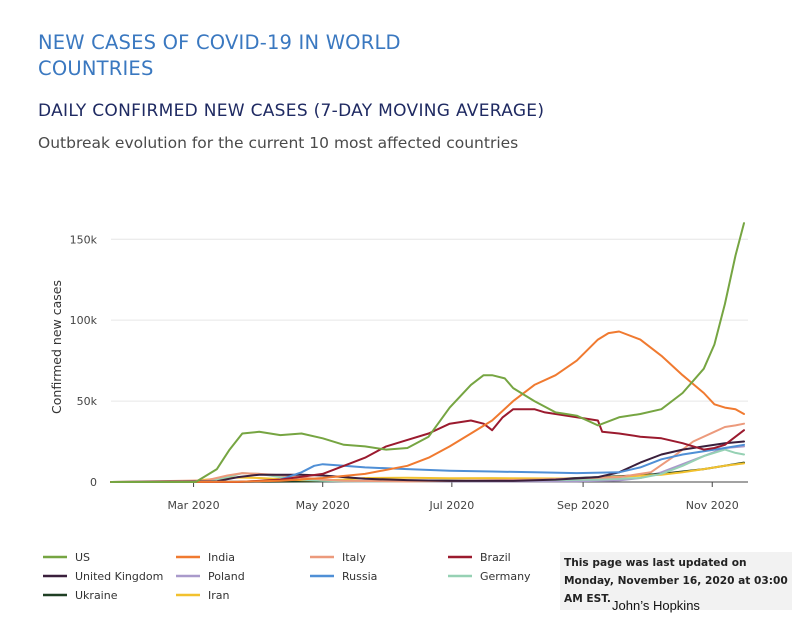 This screenshot has height=624, width=800. Describe the element at coordinates (119, 576) in the screenshot. I see `legend-label-united-kingdom: United Kingdom` at that location.